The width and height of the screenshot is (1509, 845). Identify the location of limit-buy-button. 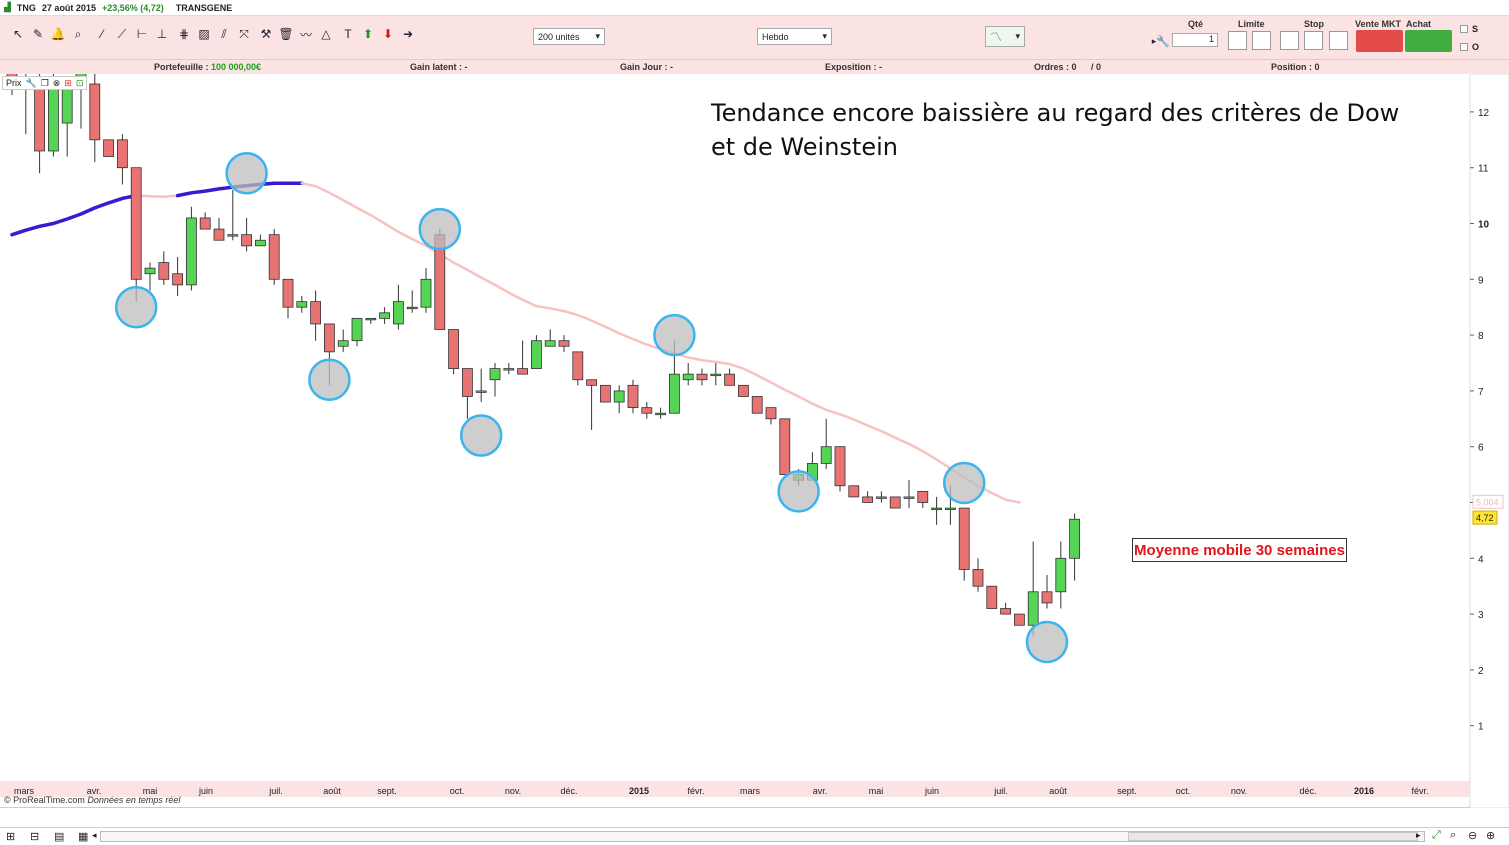
(1237, 40).